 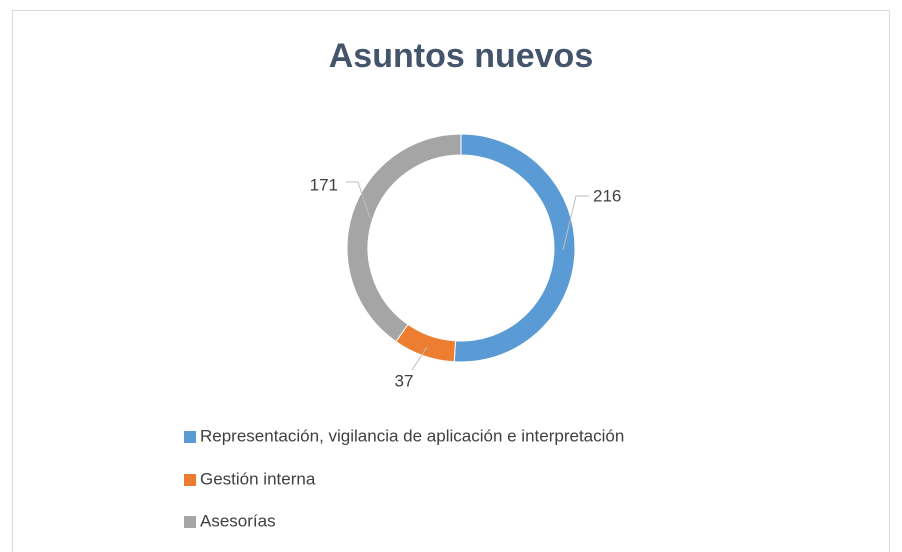 I want to click on donut-slice, so click(x=404, y=238).